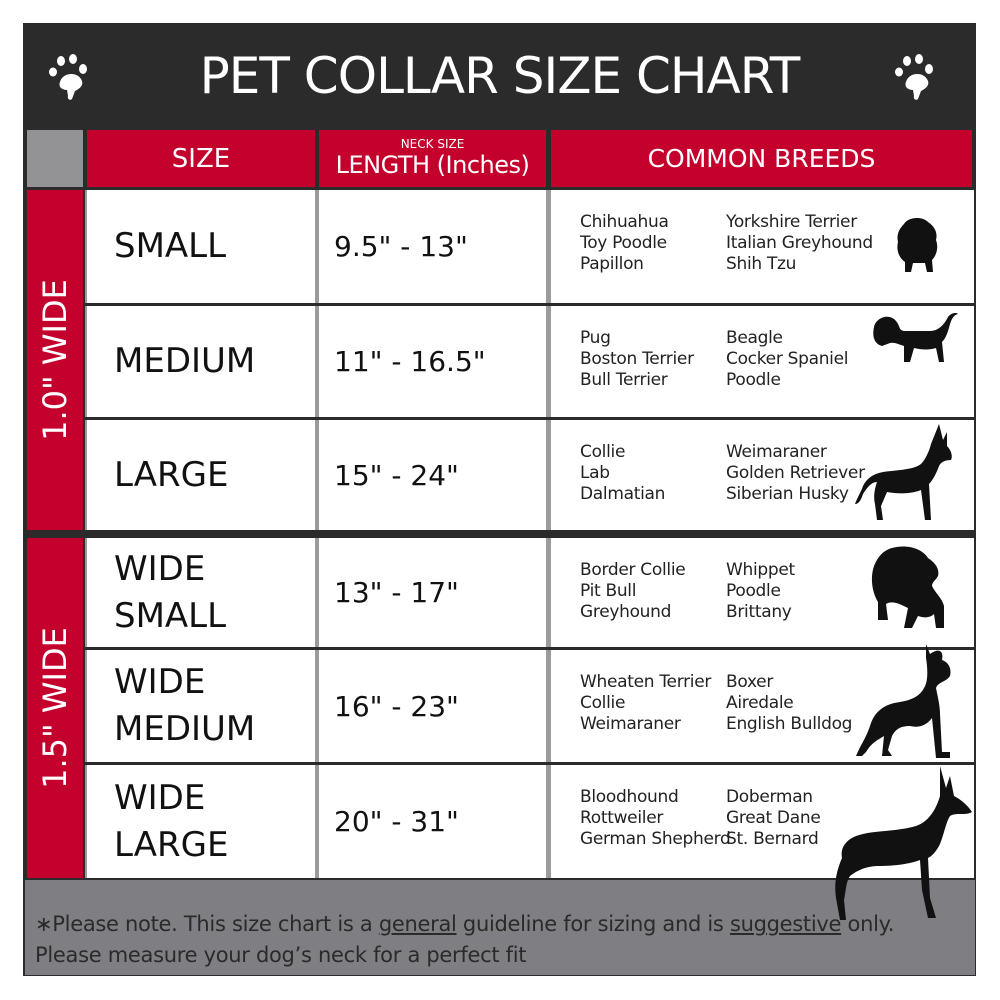  I want to click on breed-name: St. Bernard, so click(772, 839).